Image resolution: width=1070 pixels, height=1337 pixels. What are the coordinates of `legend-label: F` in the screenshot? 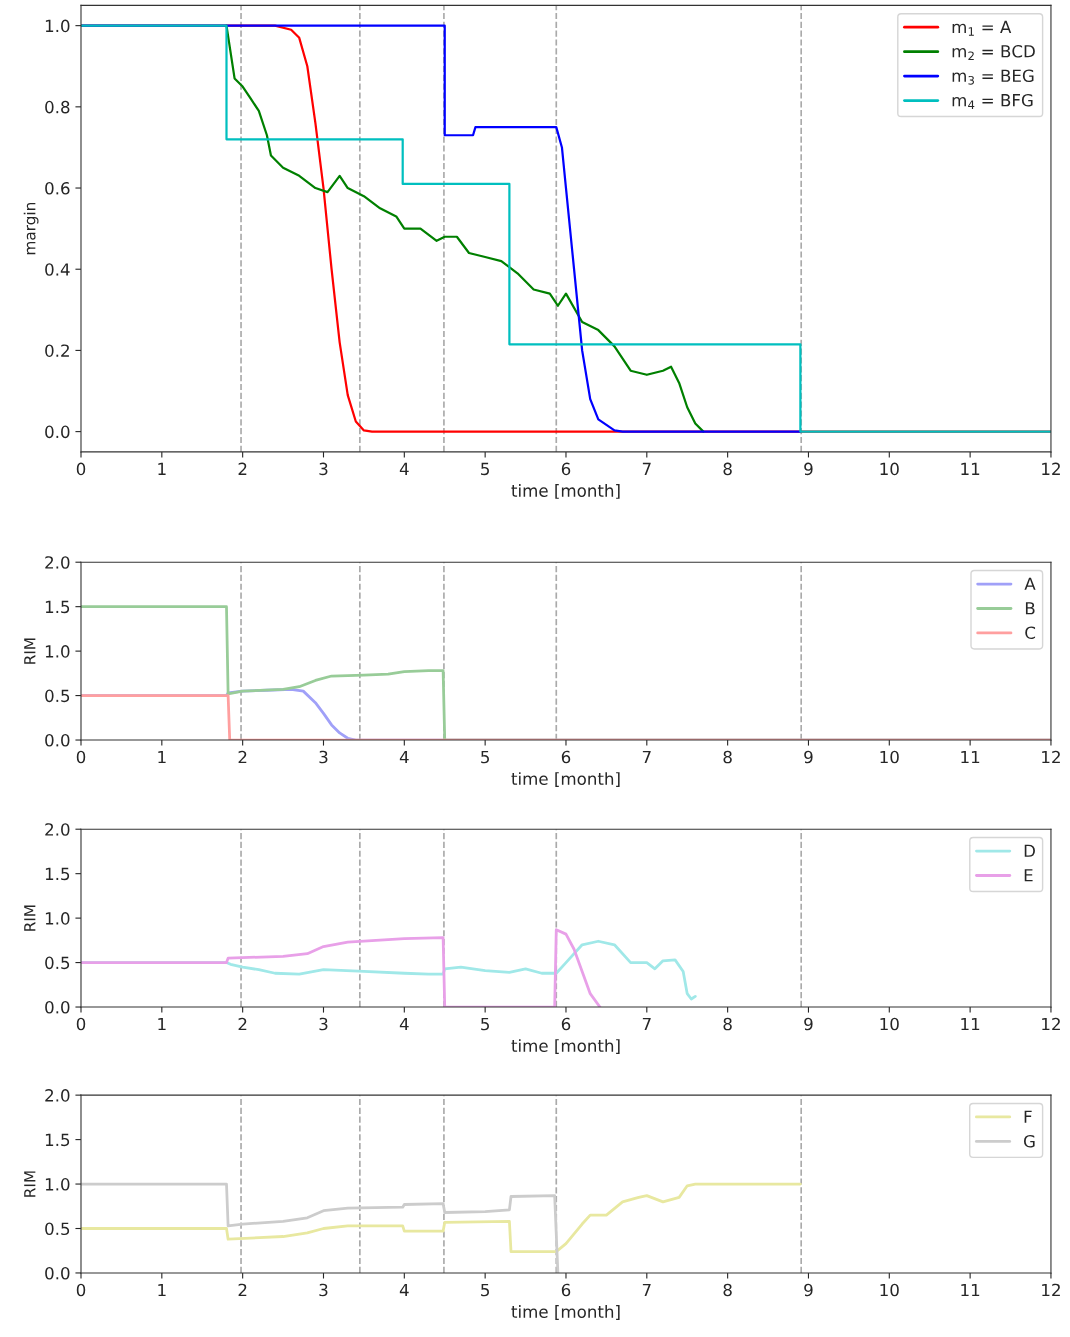 It's located at (1028, 1116).